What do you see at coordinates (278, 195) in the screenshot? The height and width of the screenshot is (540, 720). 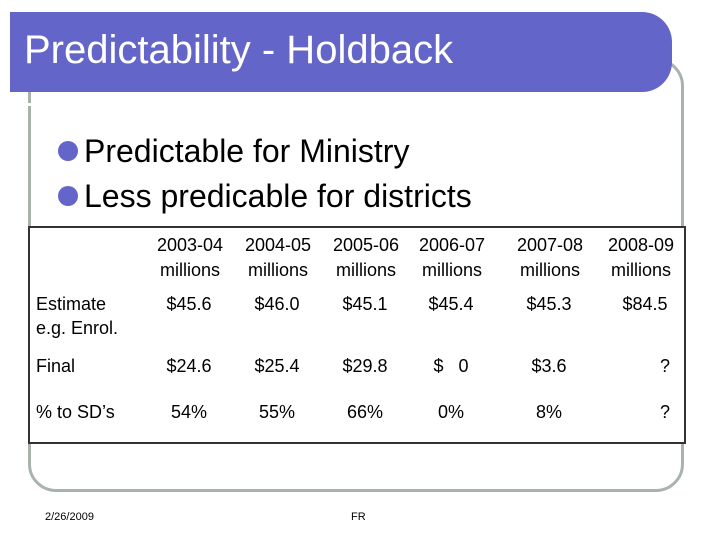 I see `bullet-text: Less predicable for districts` at bounding box center [278, 195].